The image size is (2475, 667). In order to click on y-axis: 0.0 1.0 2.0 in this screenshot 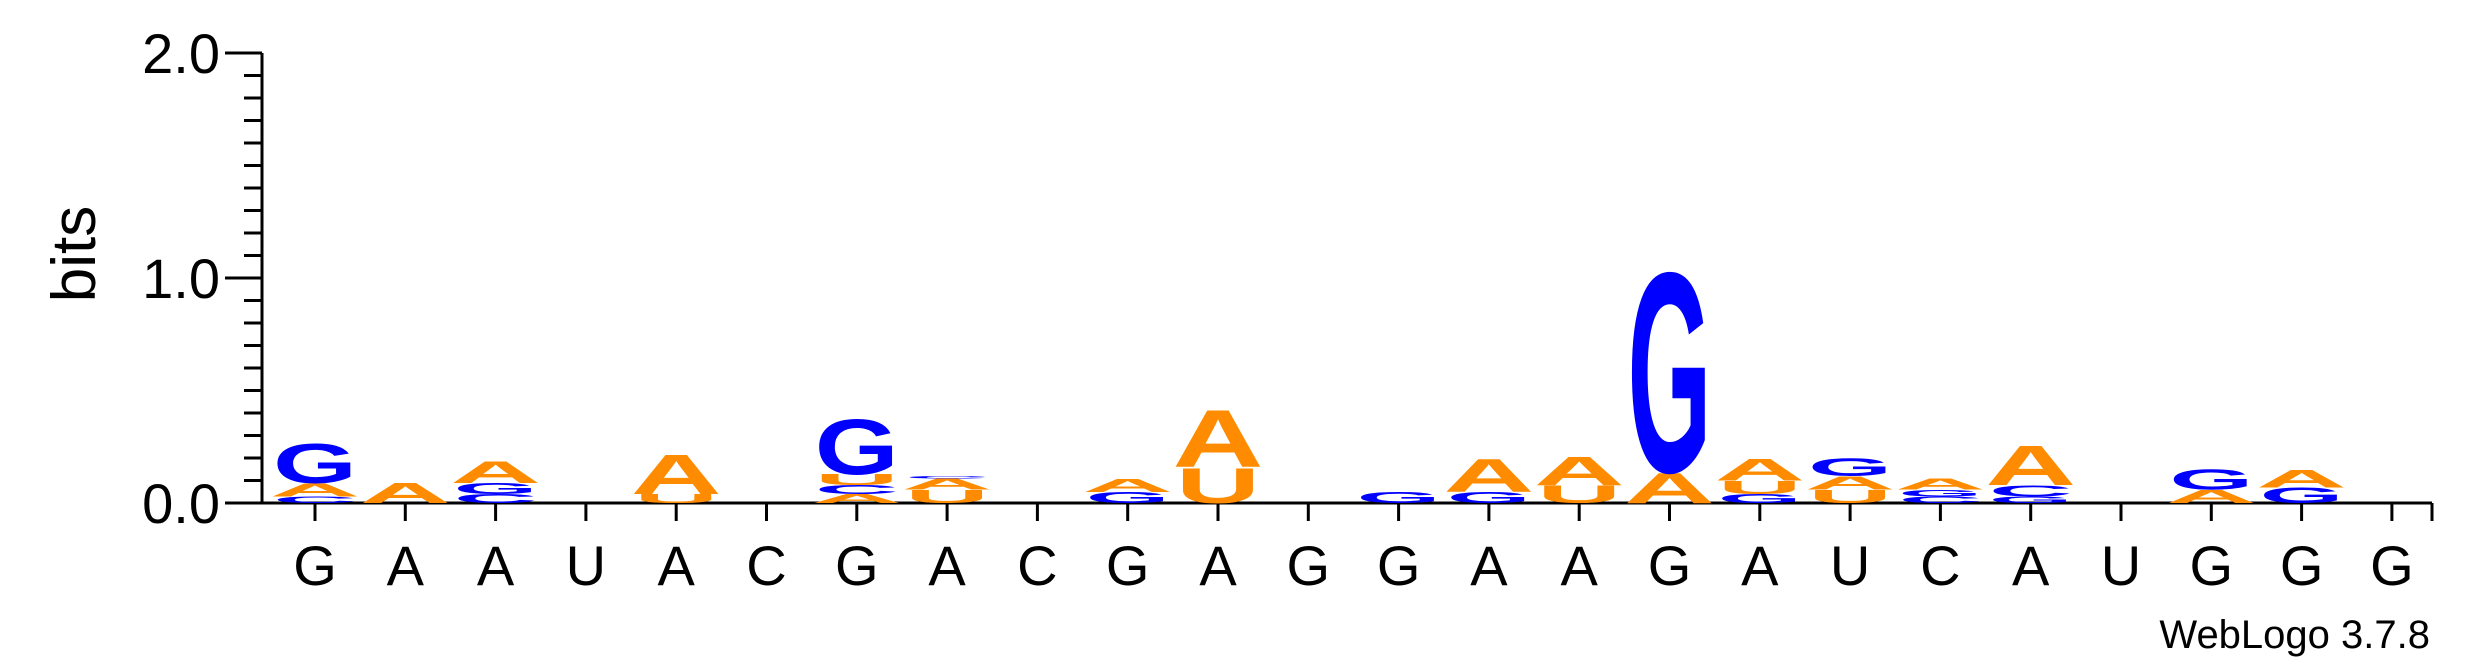, I will do `click(203, 278)`.